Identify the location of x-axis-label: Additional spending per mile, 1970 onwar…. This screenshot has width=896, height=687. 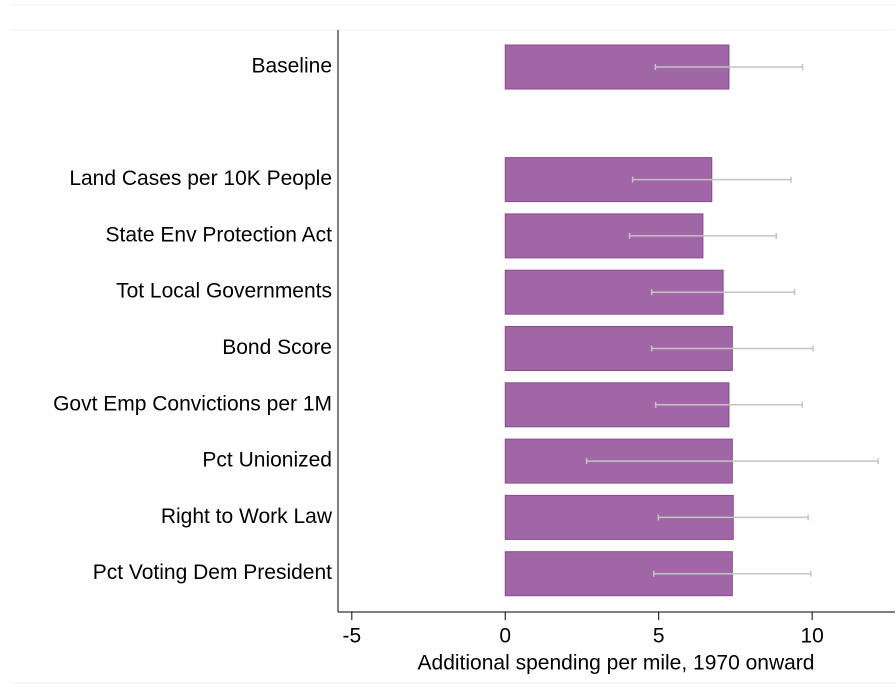
(616, 663).